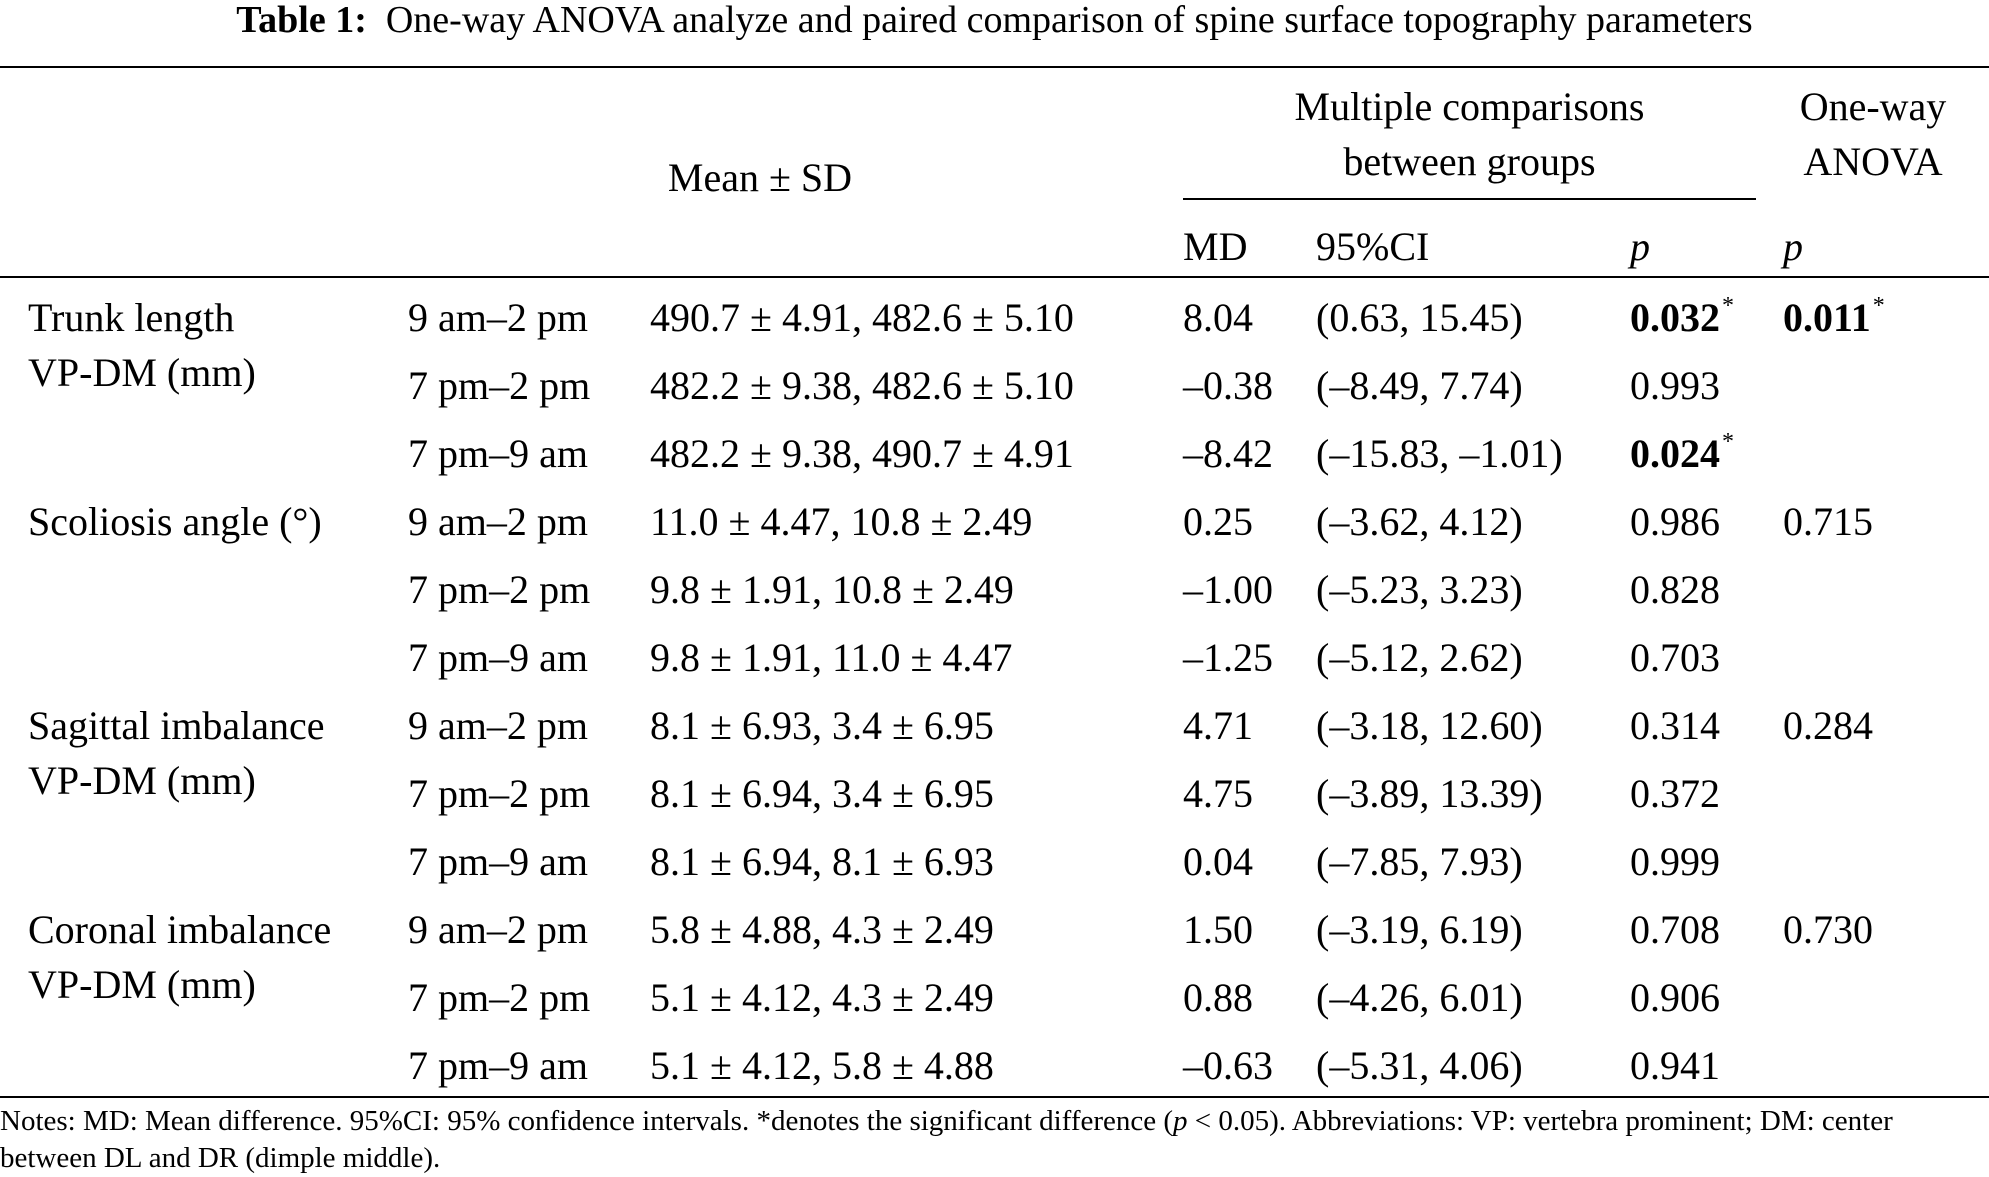 The width and height of the screenshot is (1989, 1177). What do you see at coordinates (1873, 161) in the screenshot?
I see `header-anova-2: ANOVA` at bounding box center [1873, 161].